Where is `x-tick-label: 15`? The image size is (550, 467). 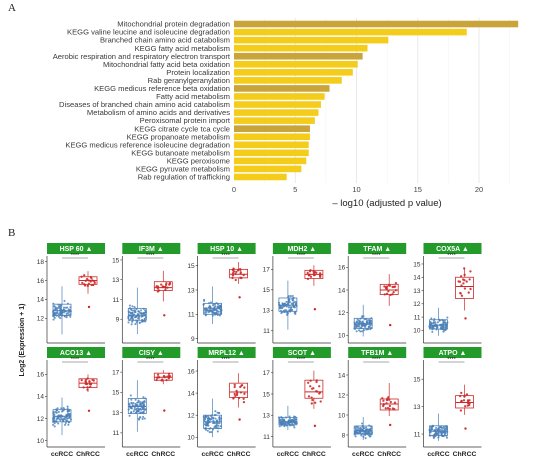
x-tick-label: 15 is located at coordinates (418, 189).